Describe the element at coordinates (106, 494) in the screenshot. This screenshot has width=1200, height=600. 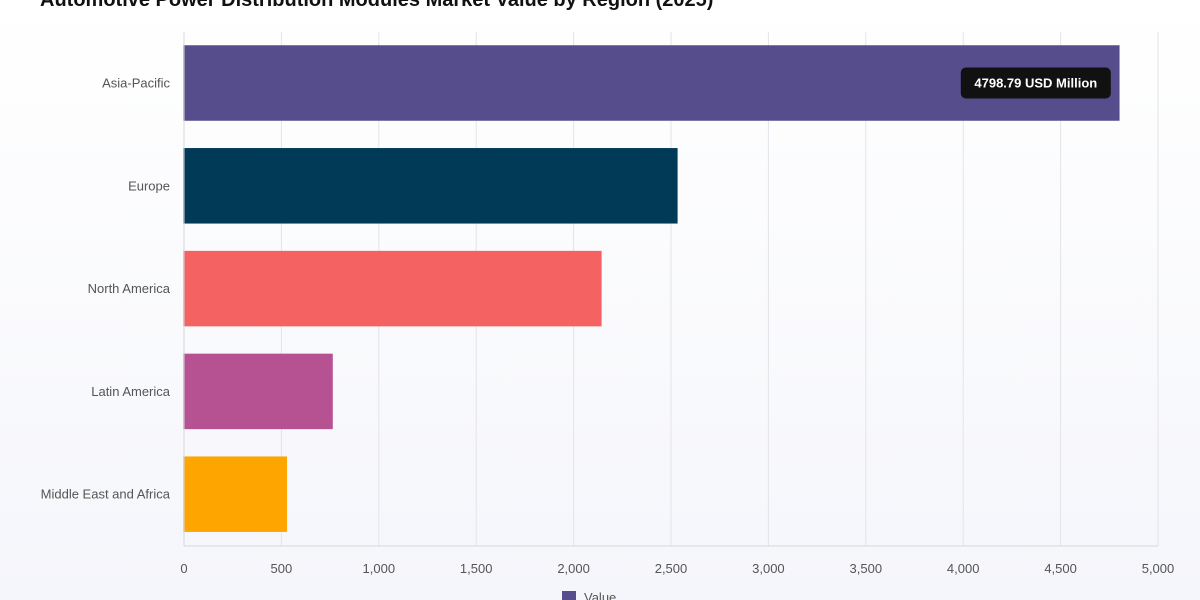
I see `y-tick-label: Middle East and Africa` at that location.